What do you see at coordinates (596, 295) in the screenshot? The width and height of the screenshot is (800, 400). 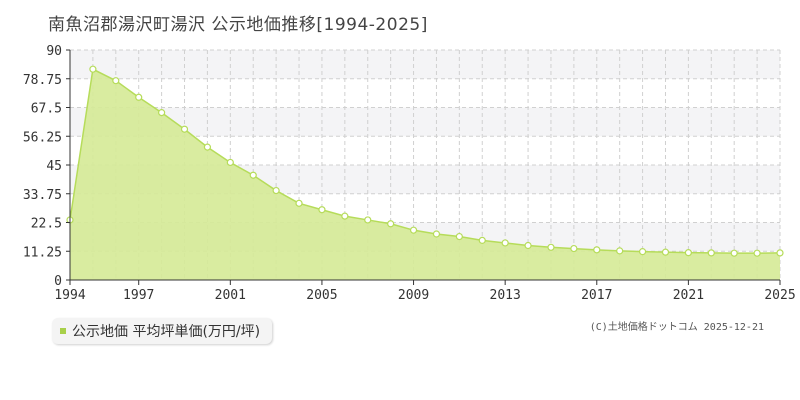 I see `x-tick-label: 2017` at bounding box center [596, 295].